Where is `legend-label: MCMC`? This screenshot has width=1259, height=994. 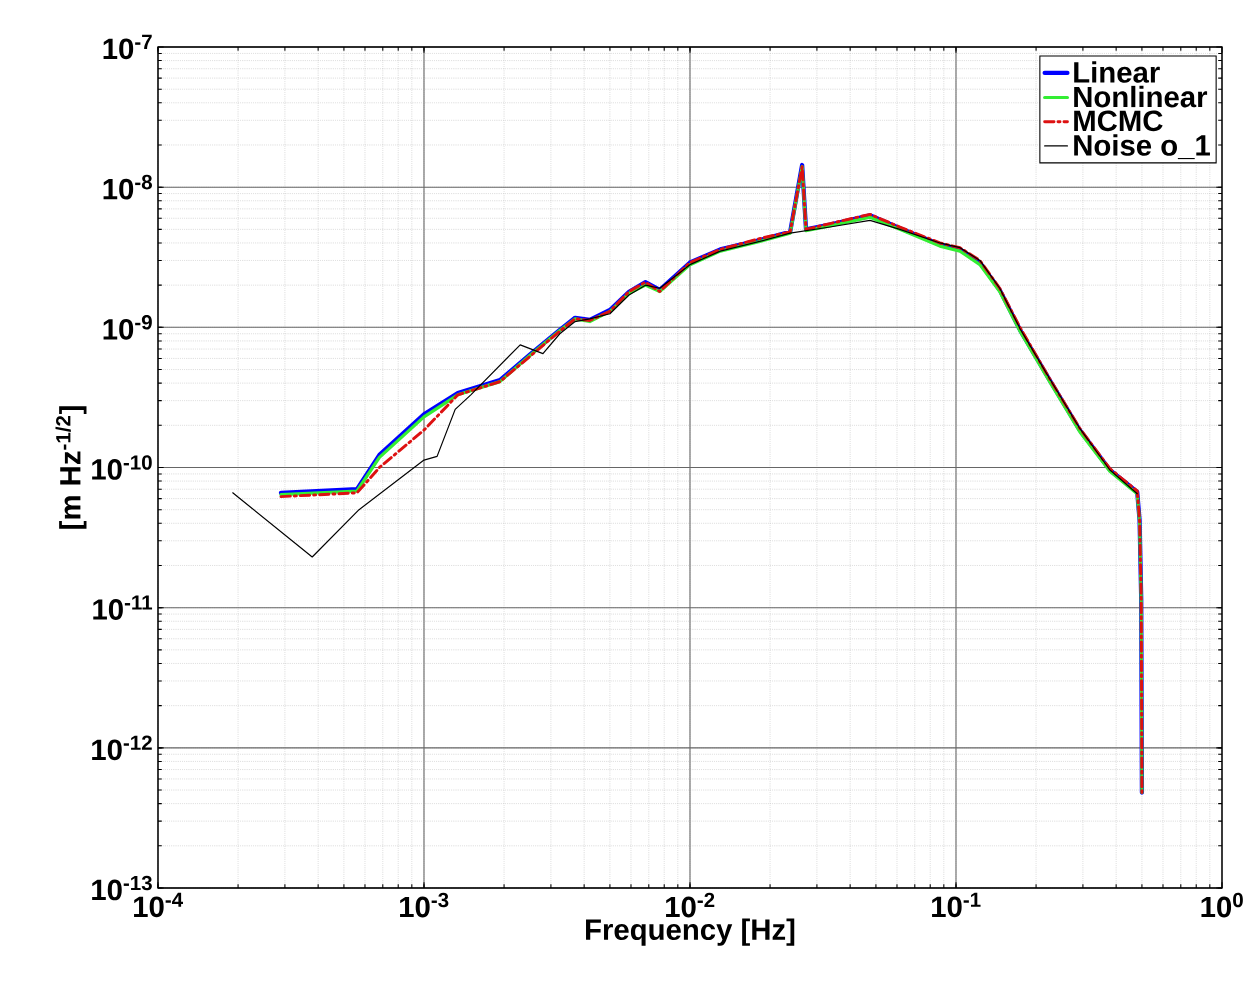 legend-label: MCMC is located at coordinates (1118, 121).